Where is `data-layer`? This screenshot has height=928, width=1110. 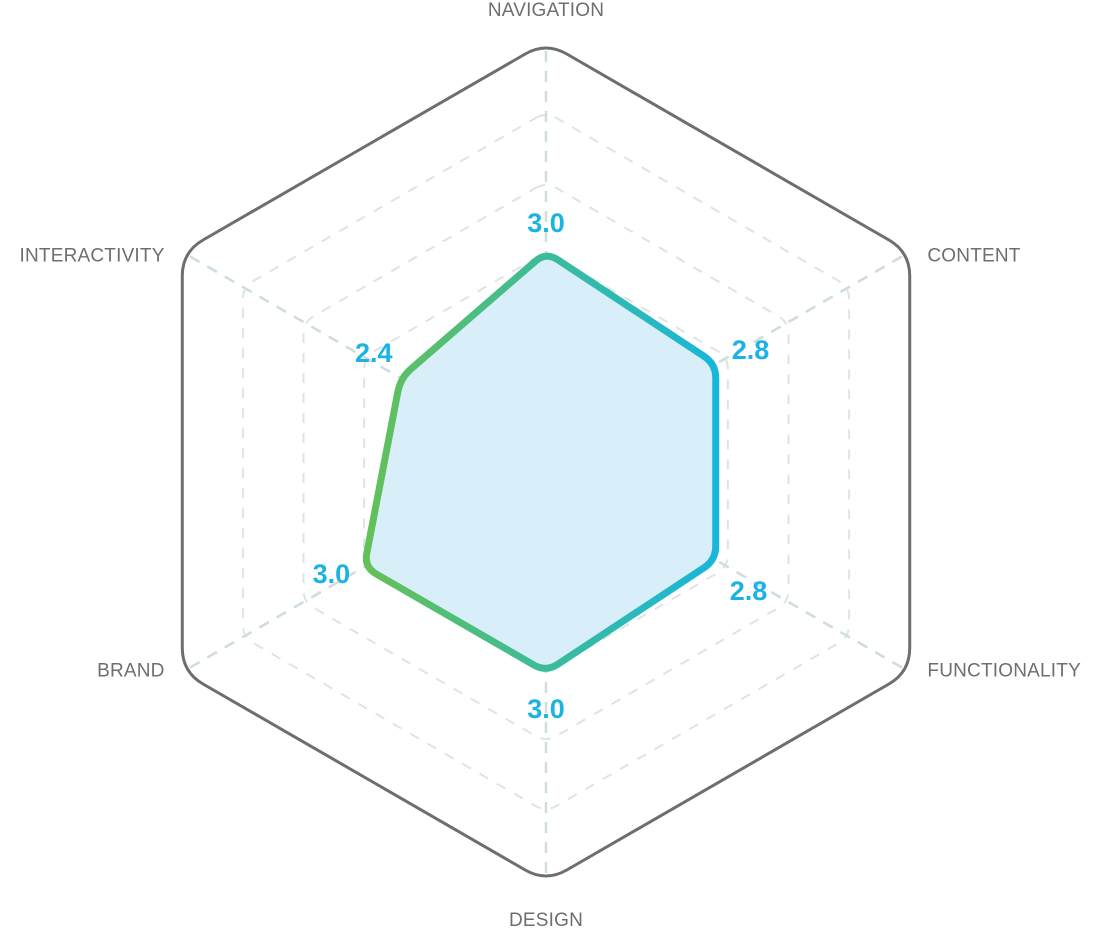 data-layer is located at coordinates (541, 462).